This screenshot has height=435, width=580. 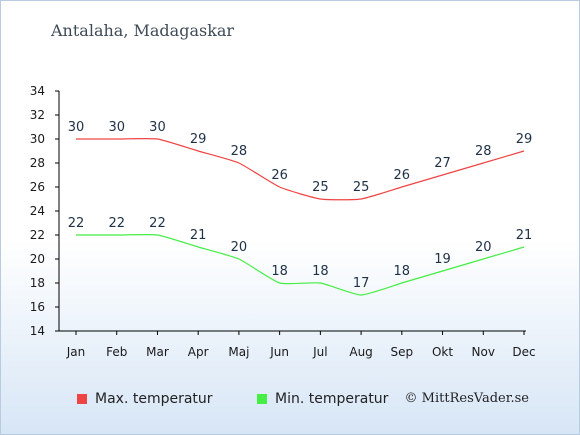 I want to click on x-tick-label: Aug, so click(x=360, y=352).